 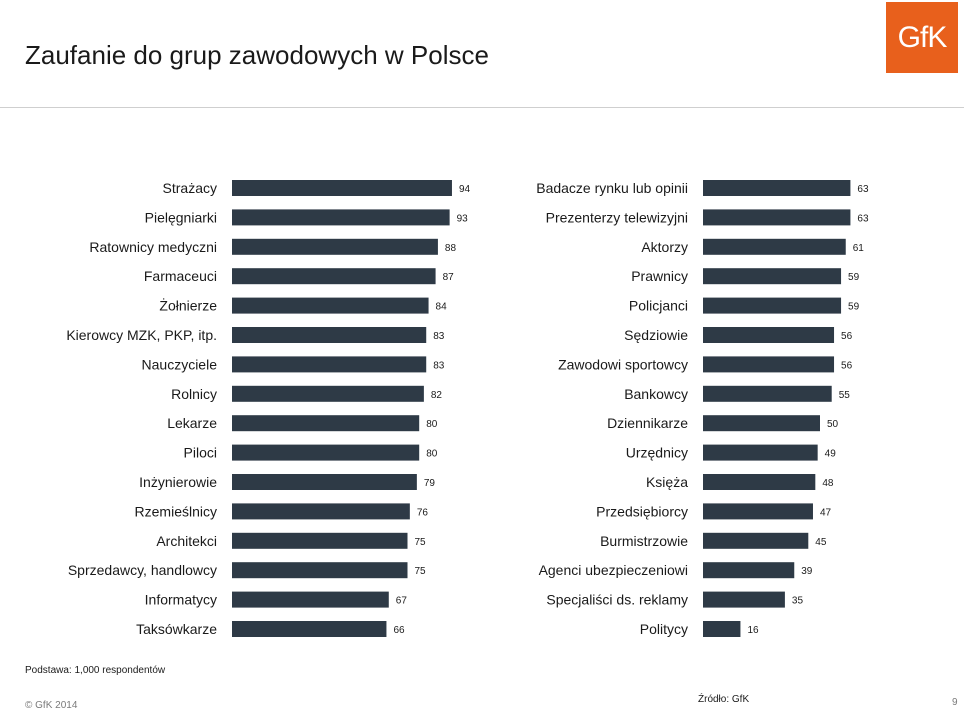 What do you see at coordinates (656, 335) in the screenshot?
I see `category-label: Sędziowie` at bounding box center [656, 335].